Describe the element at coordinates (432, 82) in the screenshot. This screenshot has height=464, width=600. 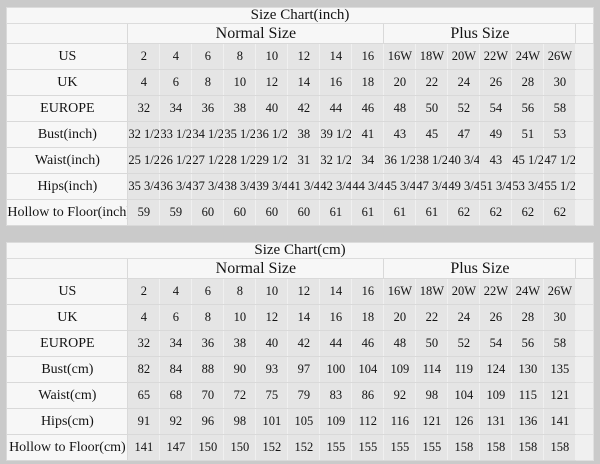
I see `size-value-cell: 22` at that location.